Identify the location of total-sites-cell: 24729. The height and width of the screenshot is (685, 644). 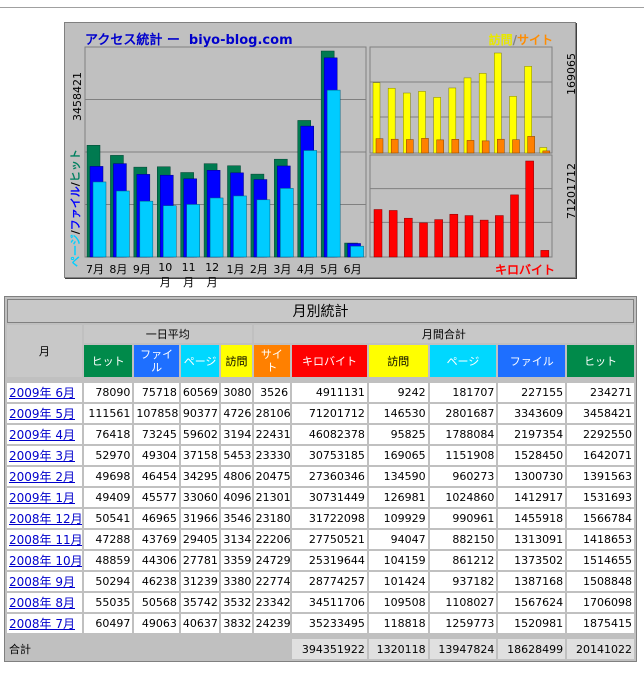
(272, 560).